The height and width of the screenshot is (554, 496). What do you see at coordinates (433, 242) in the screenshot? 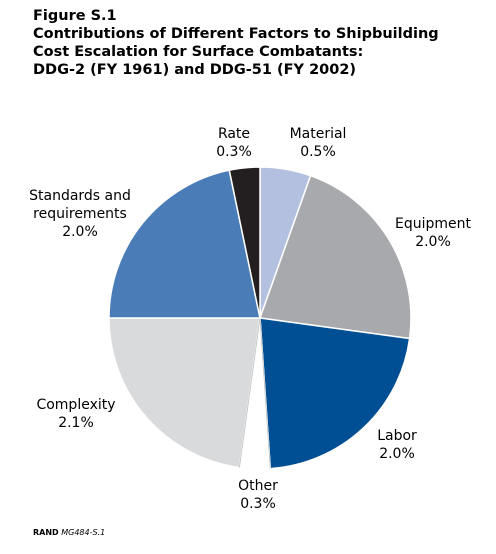
I see `slice-value-equipment: 2.0%` at bounding box center [433, 242].